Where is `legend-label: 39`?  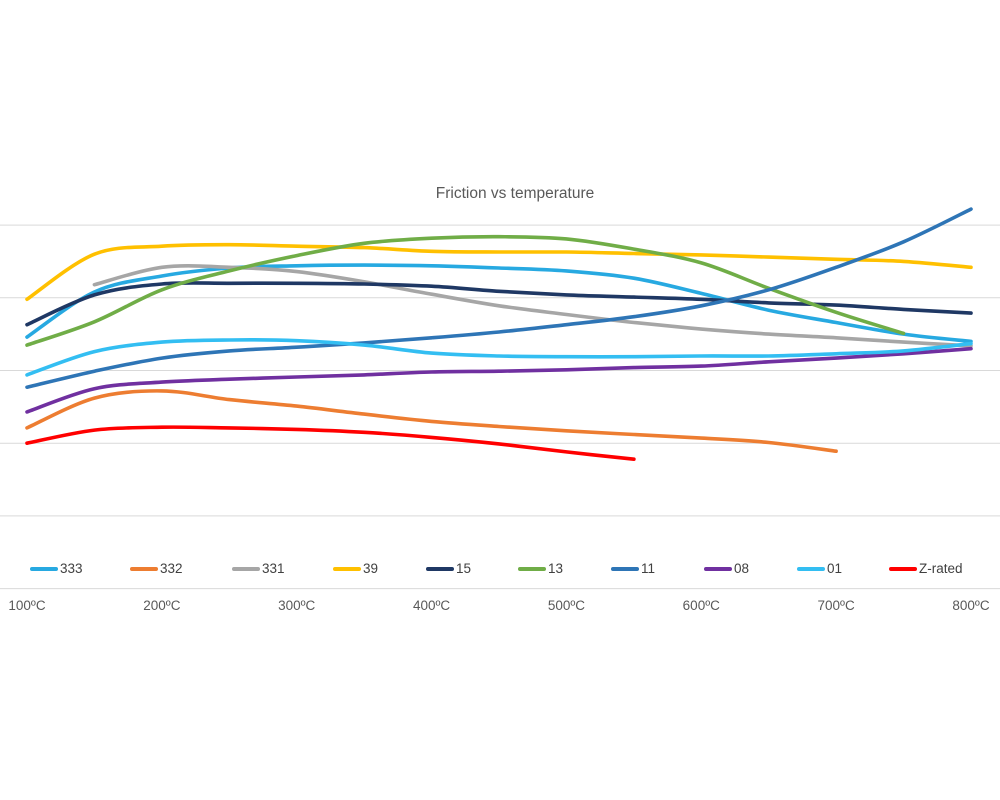 legend-label: 39 is located at coordinates (371, 568).